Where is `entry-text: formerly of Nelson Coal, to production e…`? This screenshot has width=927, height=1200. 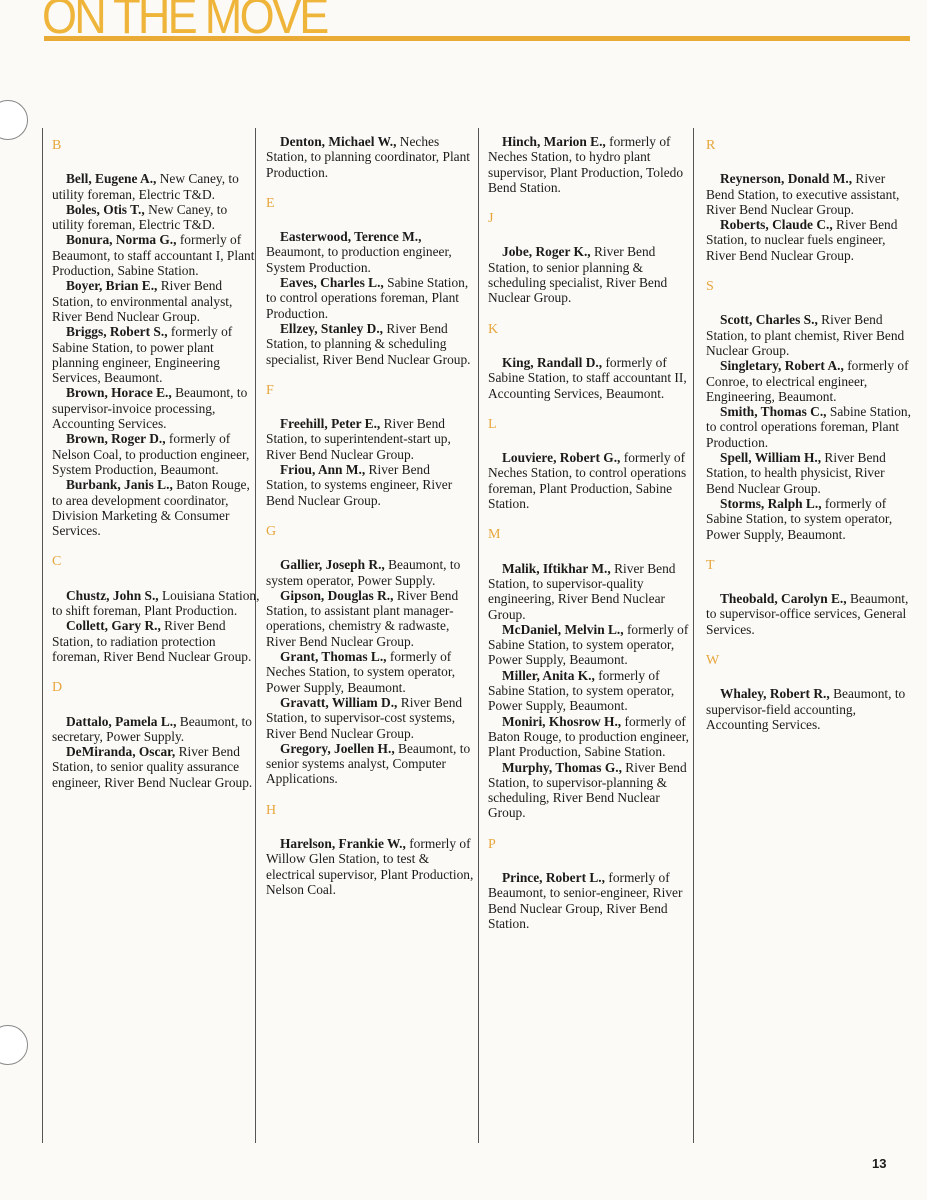 entry-text: formerly of Nelson Coal, to production e… is located at coordinates (151, 454).